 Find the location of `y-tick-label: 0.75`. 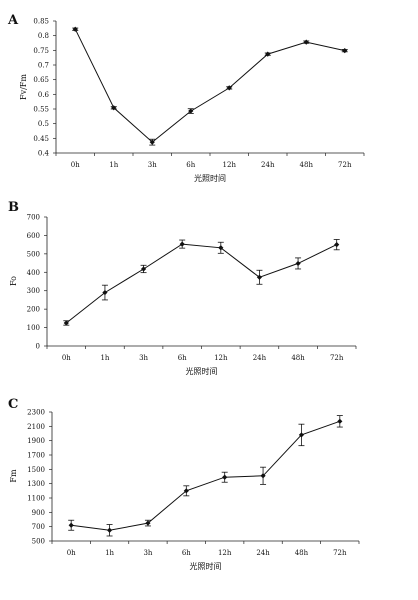

y-tick-label: 0.75 is located at coordinates (41, 51).